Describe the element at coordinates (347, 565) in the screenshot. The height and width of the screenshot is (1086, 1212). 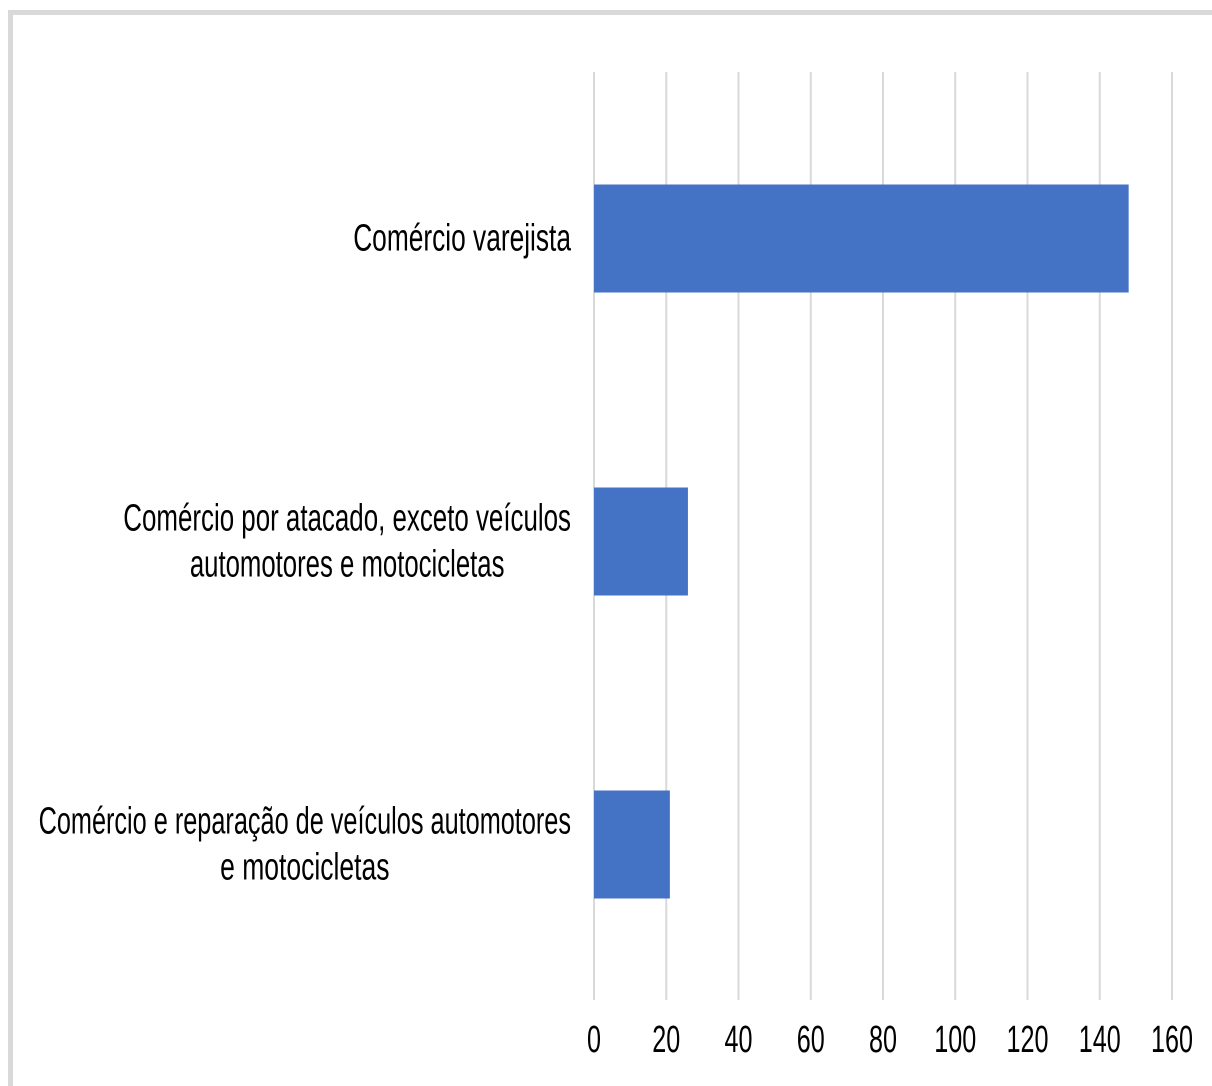
I see `category-label: automotores e motocicletas` at that location.